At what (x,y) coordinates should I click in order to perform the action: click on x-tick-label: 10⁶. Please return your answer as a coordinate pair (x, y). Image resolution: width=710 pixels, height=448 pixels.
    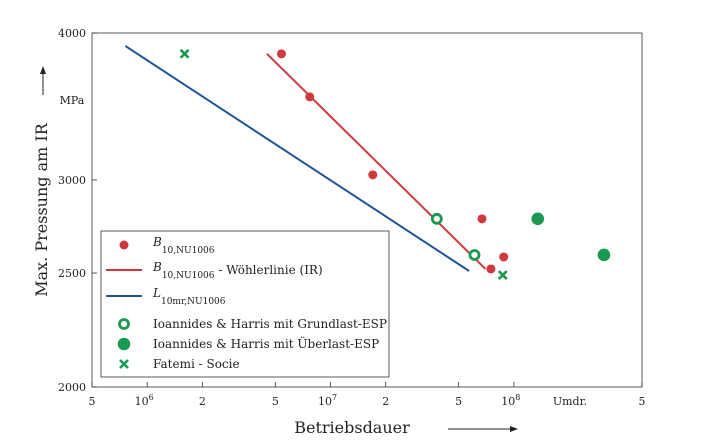
    Looking at the image, I should click on (144, 400).